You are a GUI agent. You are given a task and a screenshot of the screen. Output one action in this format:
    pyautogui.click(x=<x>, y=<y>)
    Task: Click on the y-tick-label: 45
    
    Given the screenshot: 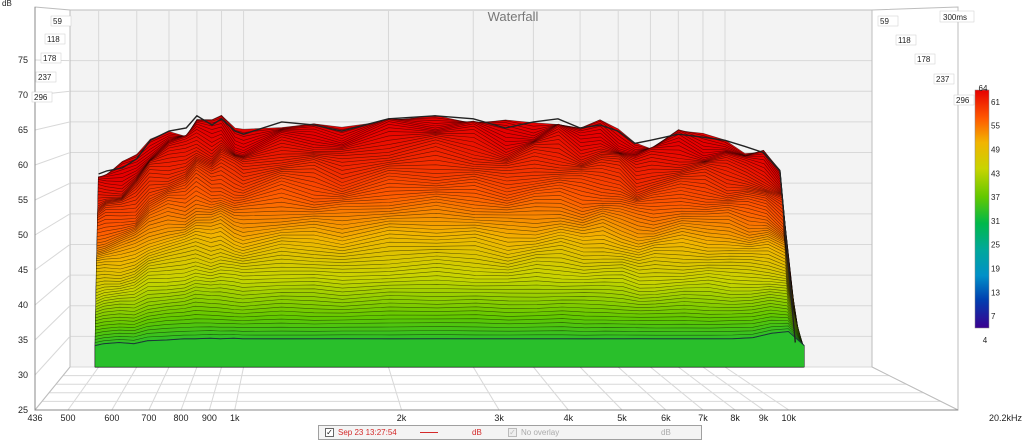 What is the action you would take?
    pyautogui.click(x=23, y=270)
    